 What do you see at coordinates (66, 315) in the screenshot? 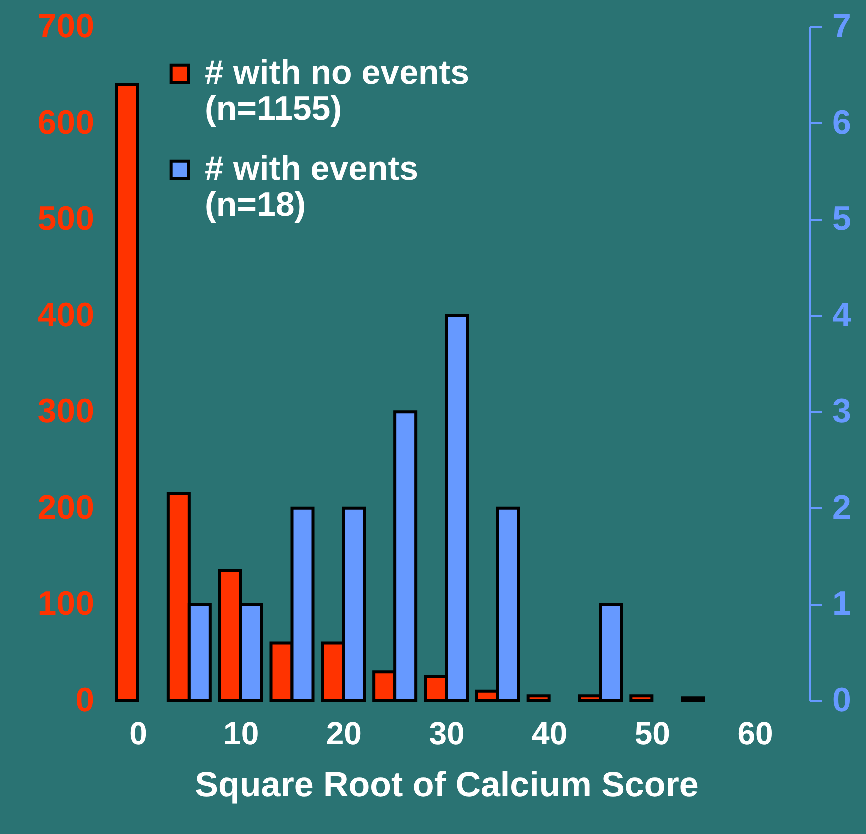
I see `y-tick-label: 400` at bounding box center [66, 315].